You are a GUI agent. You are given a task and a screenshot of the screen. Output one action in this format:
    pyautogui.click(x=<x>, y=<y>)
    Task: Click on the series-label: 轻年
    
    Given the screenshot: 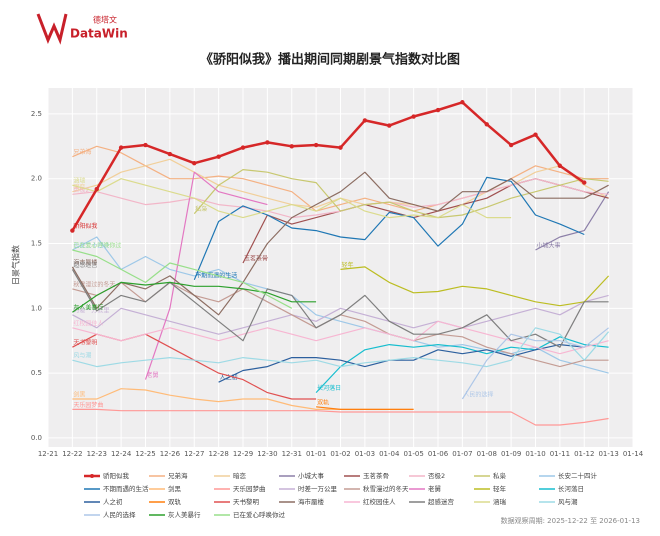 What is the action you would take?
    pyautogui.click(x=348, y=265)
    